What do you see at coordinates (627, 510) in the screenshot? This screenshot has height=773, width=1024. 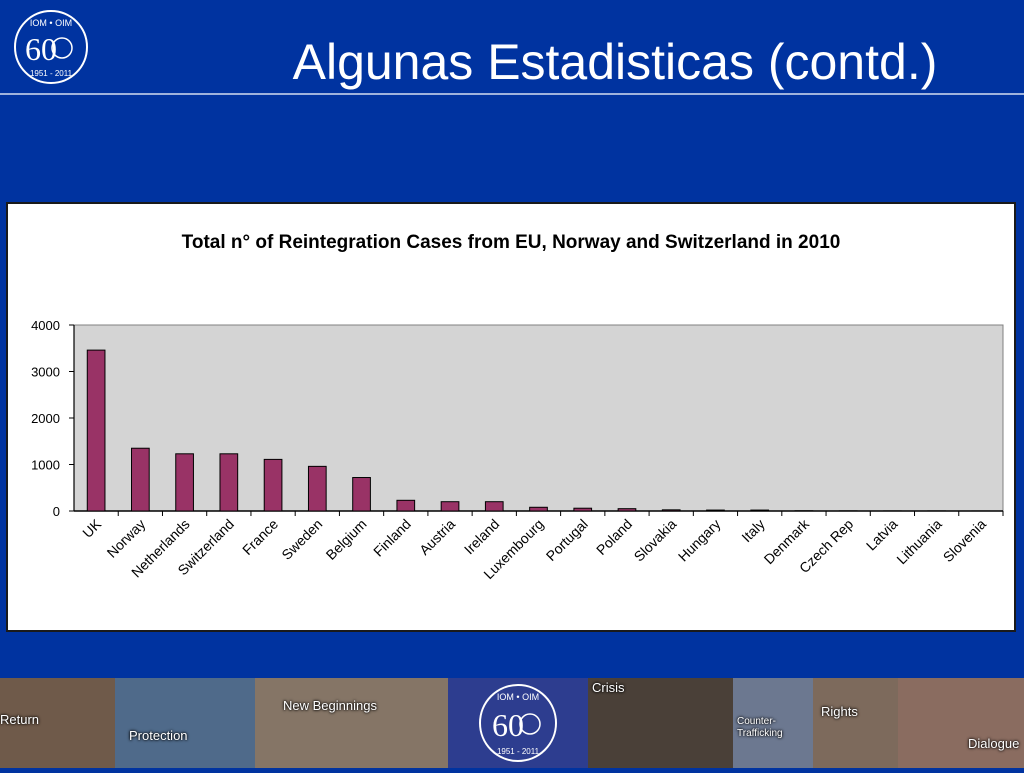 I see `bar-poland` at bounding box center [627, 510].